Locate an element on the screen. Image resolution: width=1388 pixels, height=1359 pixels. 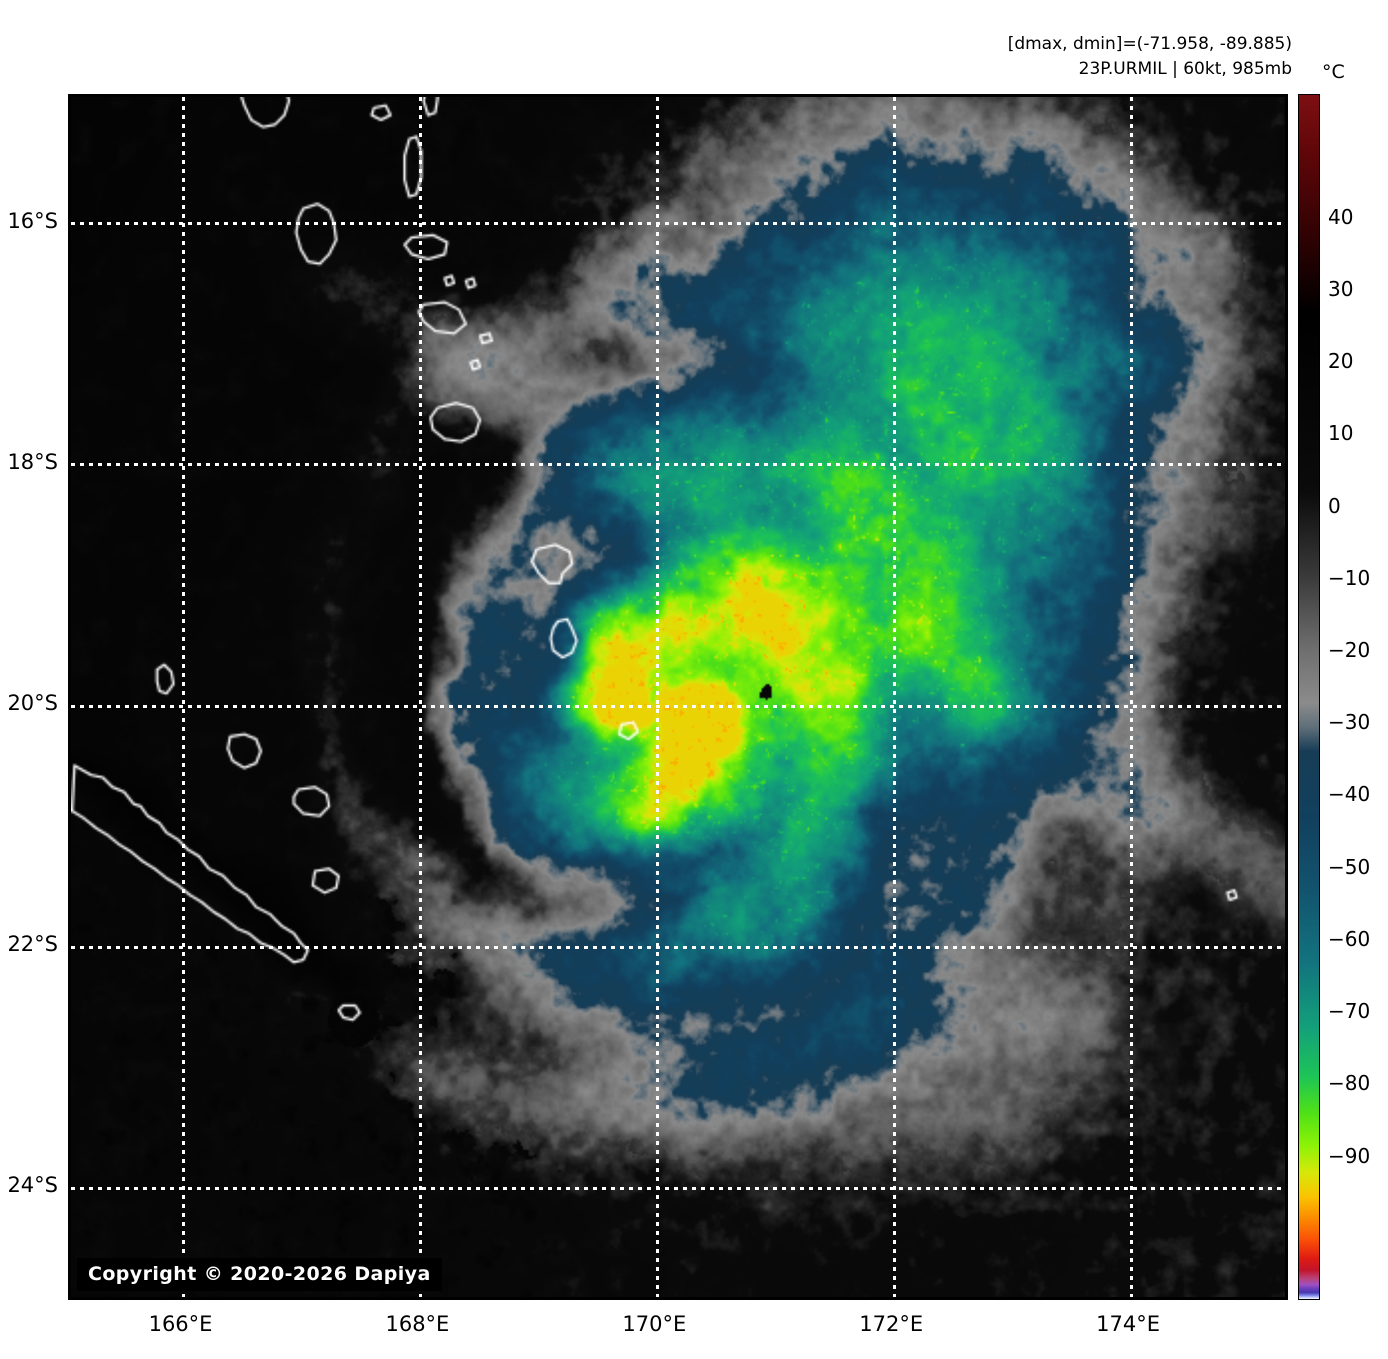
lat-tick-20S: 20°S is located at coordinates (32, 703).